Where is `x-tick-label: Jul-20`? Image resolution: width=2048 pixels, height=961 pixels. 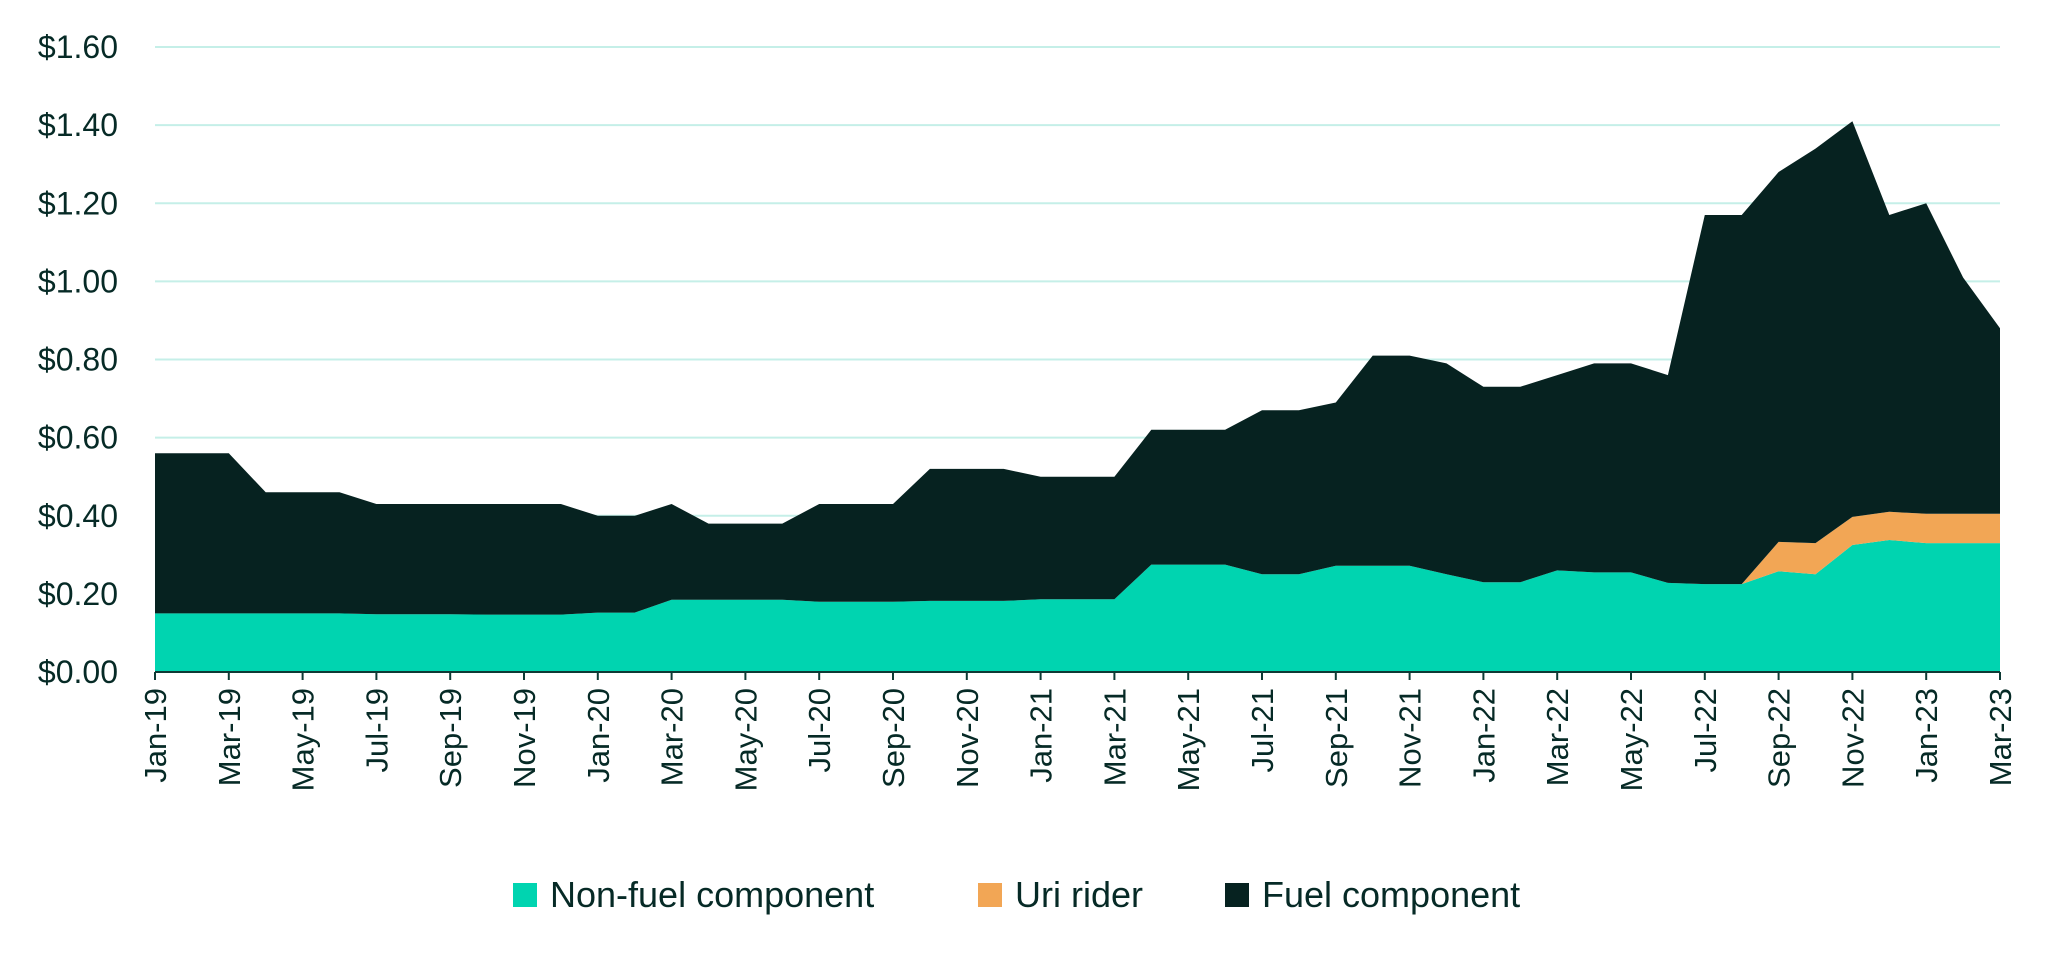
x-tick-label: Jul-20 is located at coordinates (819, 730).